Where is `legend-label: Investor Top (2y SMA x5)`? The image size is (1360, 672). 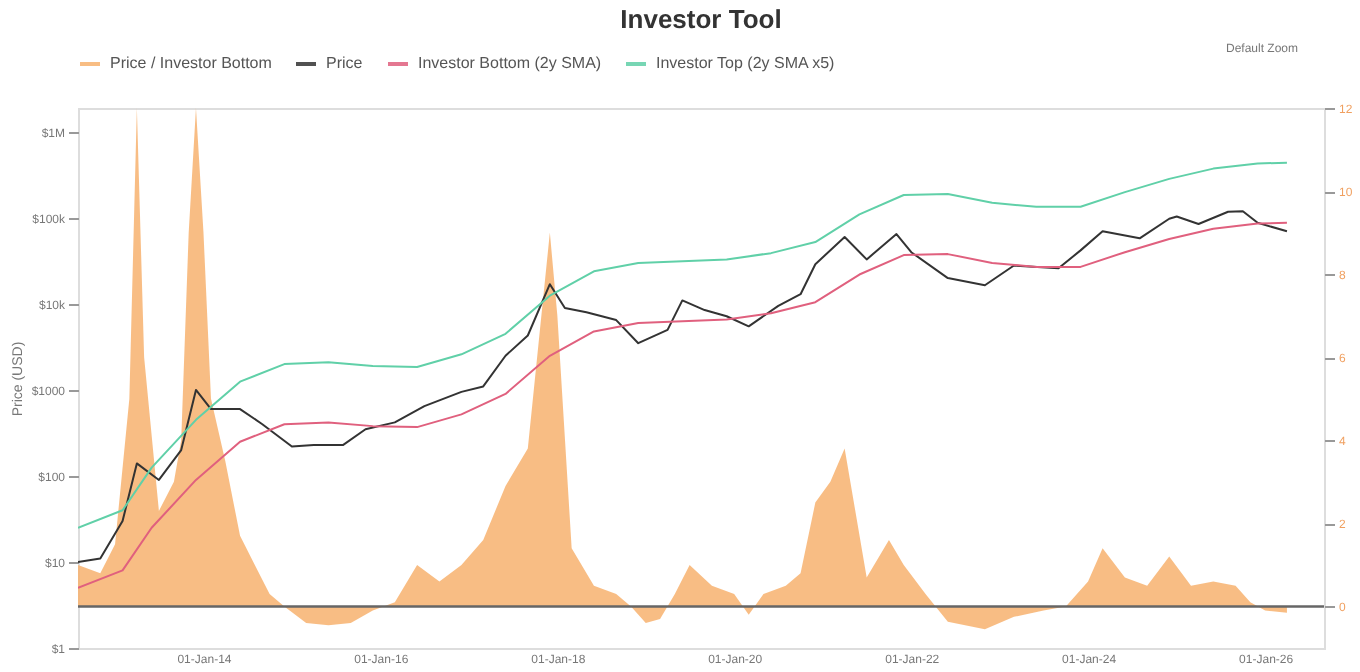 legend-label: Investor Top (2y SMA x5) is located at coordinates (746, 63).